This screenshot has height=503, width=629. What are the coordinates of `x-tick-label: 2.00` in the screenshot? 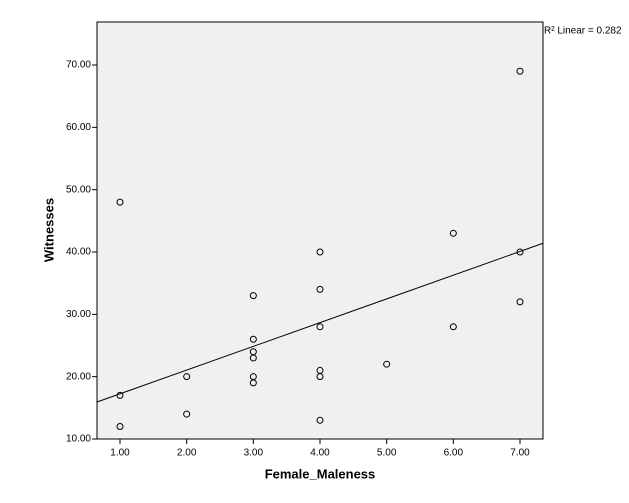 It's located at (187, 453).